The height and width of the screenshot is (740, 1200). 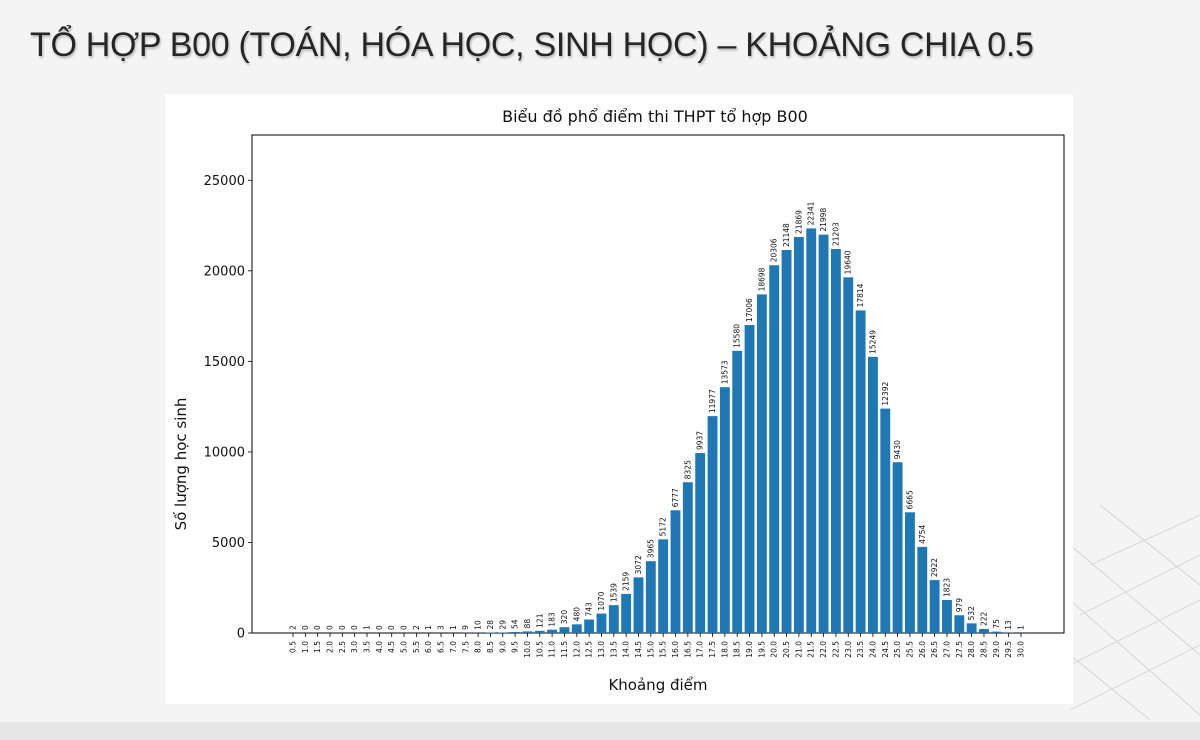 What do you see at coordinates (1021, 649) in the screenshot?
I see `x-tick-label-30.0: 30.0` at bounding box center [1021, 649].